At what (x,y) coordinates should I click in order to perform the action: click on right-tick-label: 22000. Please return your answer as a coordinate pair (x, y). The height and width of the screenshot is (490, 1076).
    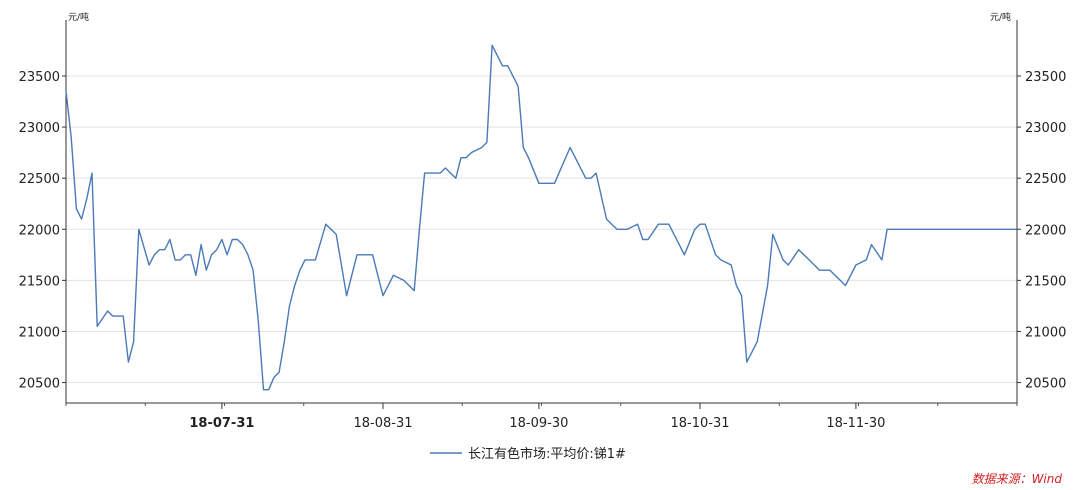
    Looking at the image, I should click on (1045, 230).